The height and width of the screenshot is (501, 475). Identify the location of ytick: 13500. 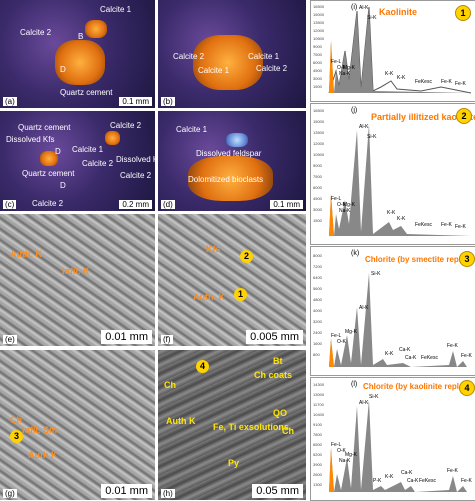
(319, 132).